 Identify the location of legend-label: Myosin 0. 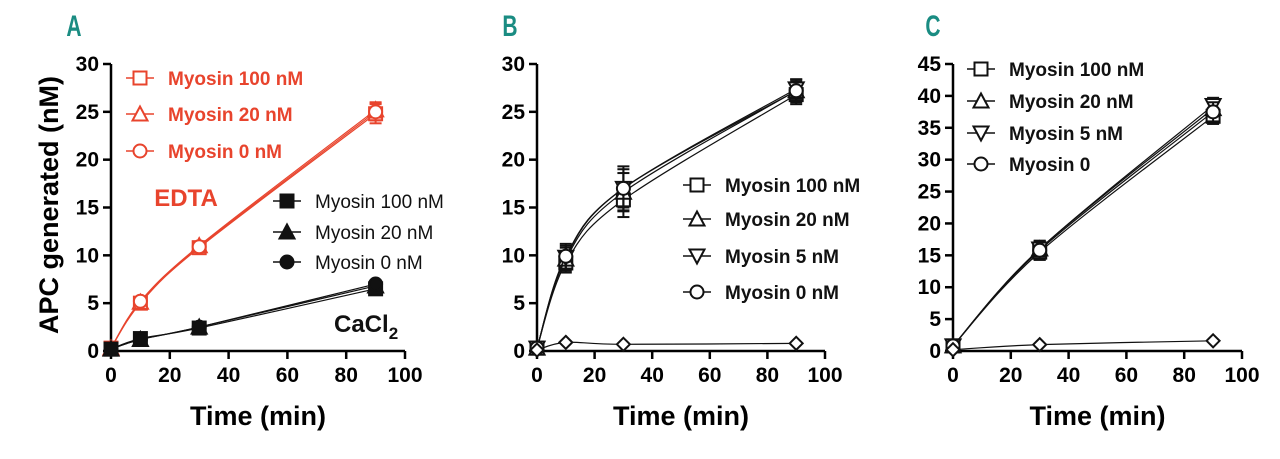
(1049, 165).